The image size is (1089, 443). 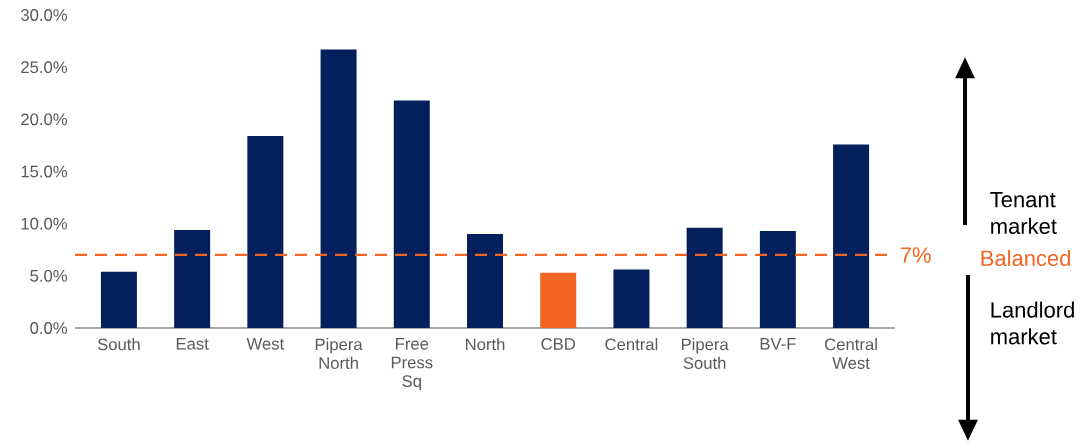 What do you see at coordinates (192, 344) in the screenshot?
I see `x-tick-label: East` at bounding box center [192, 344].